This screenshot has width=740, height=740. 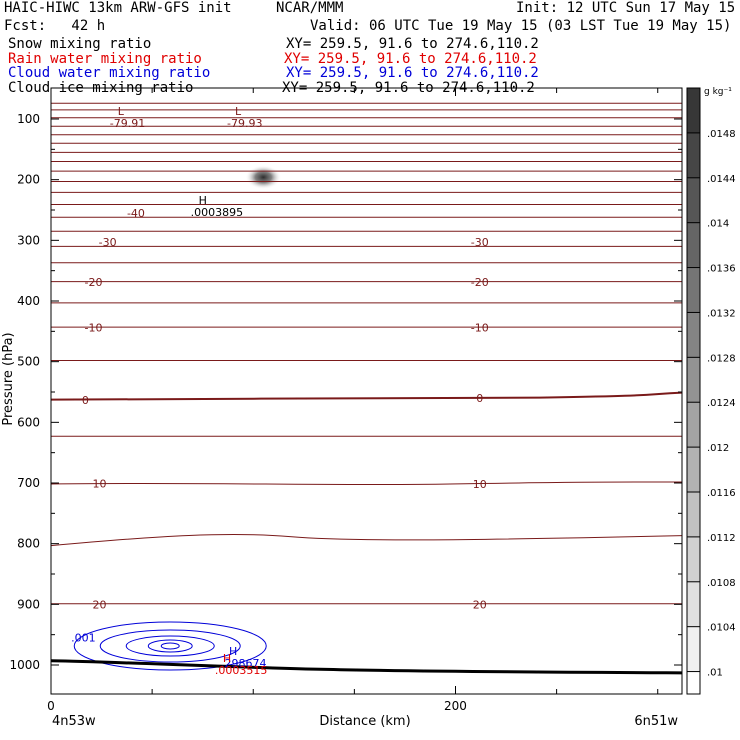 I want to click on colorbar-unit: g kg⁻¹, so click(x=718, y=92).